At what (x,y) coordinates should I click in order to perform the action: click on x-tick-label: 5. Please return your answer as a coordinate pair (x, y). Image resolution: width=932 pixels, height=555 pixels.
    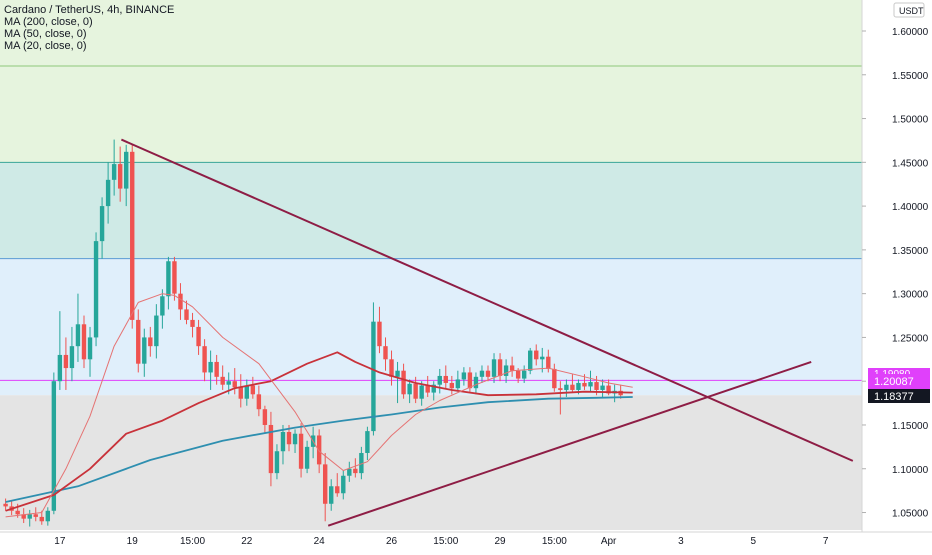
    Looking at the image, I should click on (754, 541).